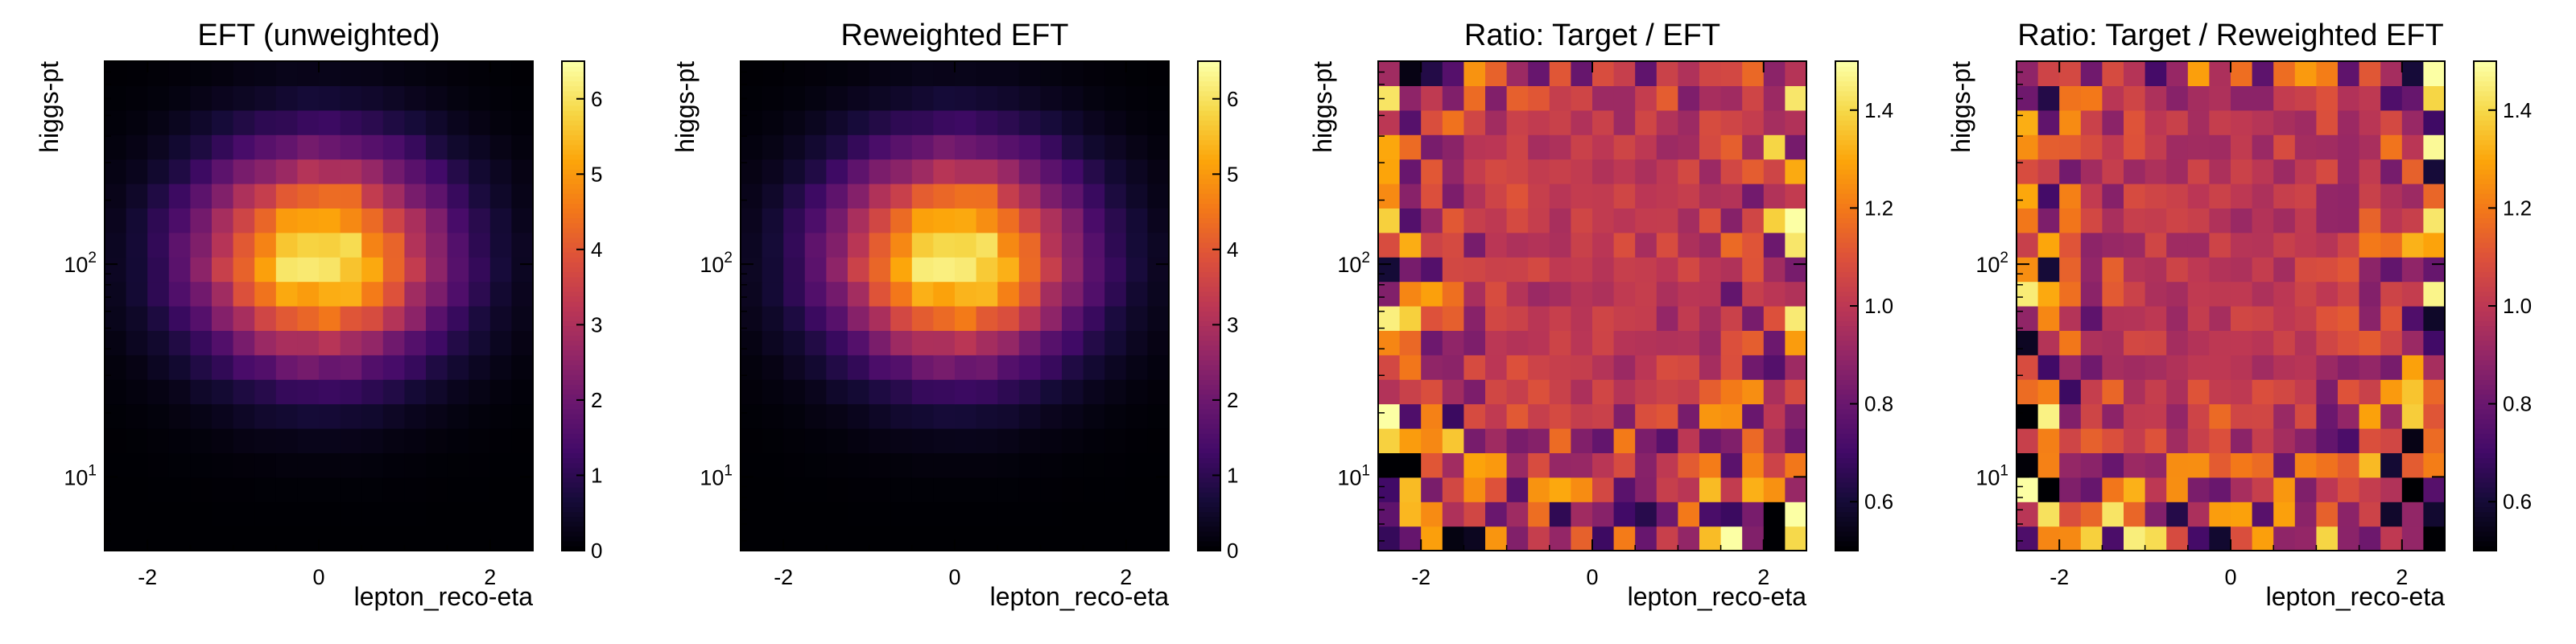  I want to click on x-axis-label: lepton_reco-eta, so click(1717, 596).